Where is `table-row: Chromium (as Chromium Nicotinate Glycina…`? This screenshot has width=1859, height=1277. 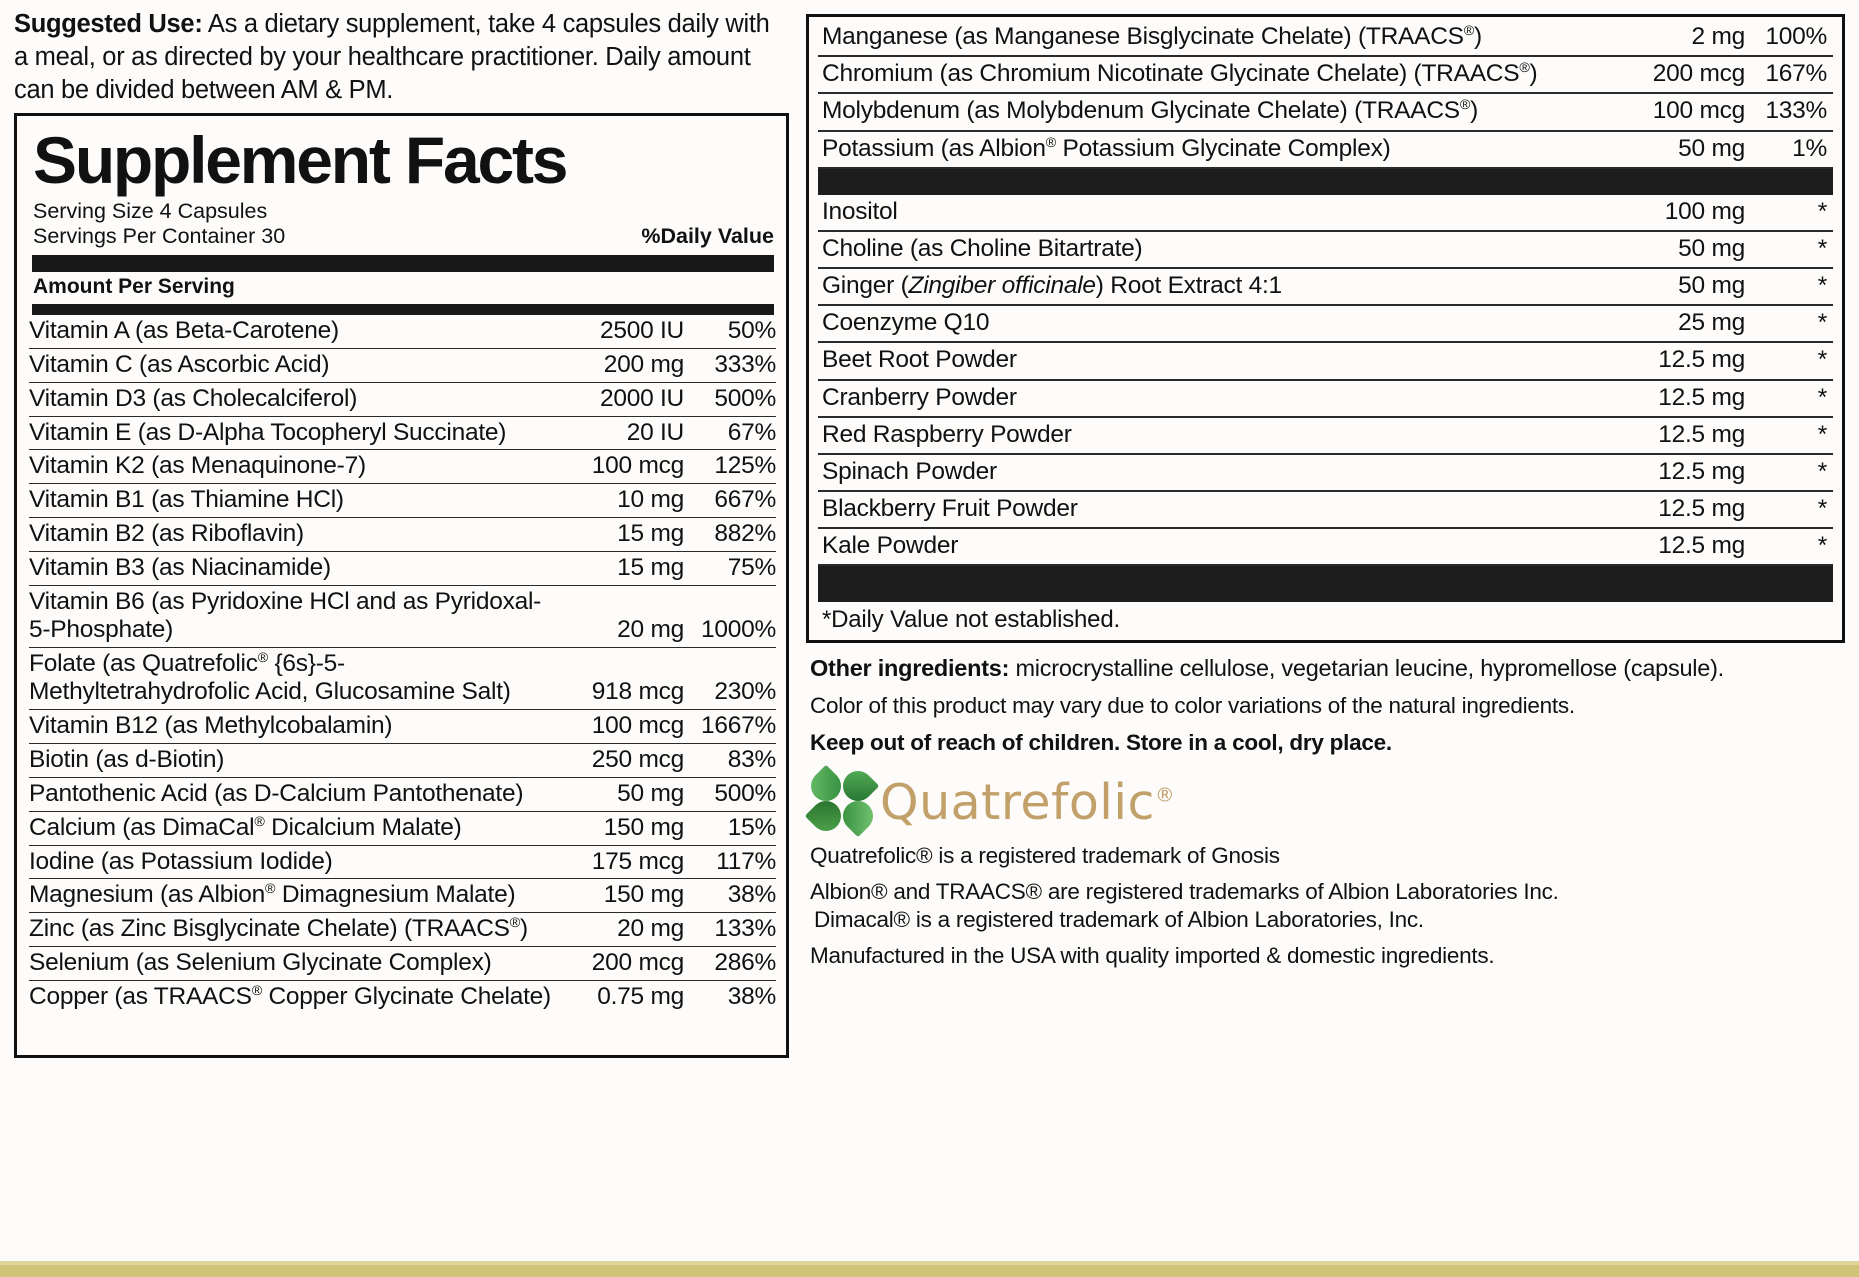 table-row: Chromium (as Chromium Nicotinate Glycina… is located at coordinates (1325, 75).